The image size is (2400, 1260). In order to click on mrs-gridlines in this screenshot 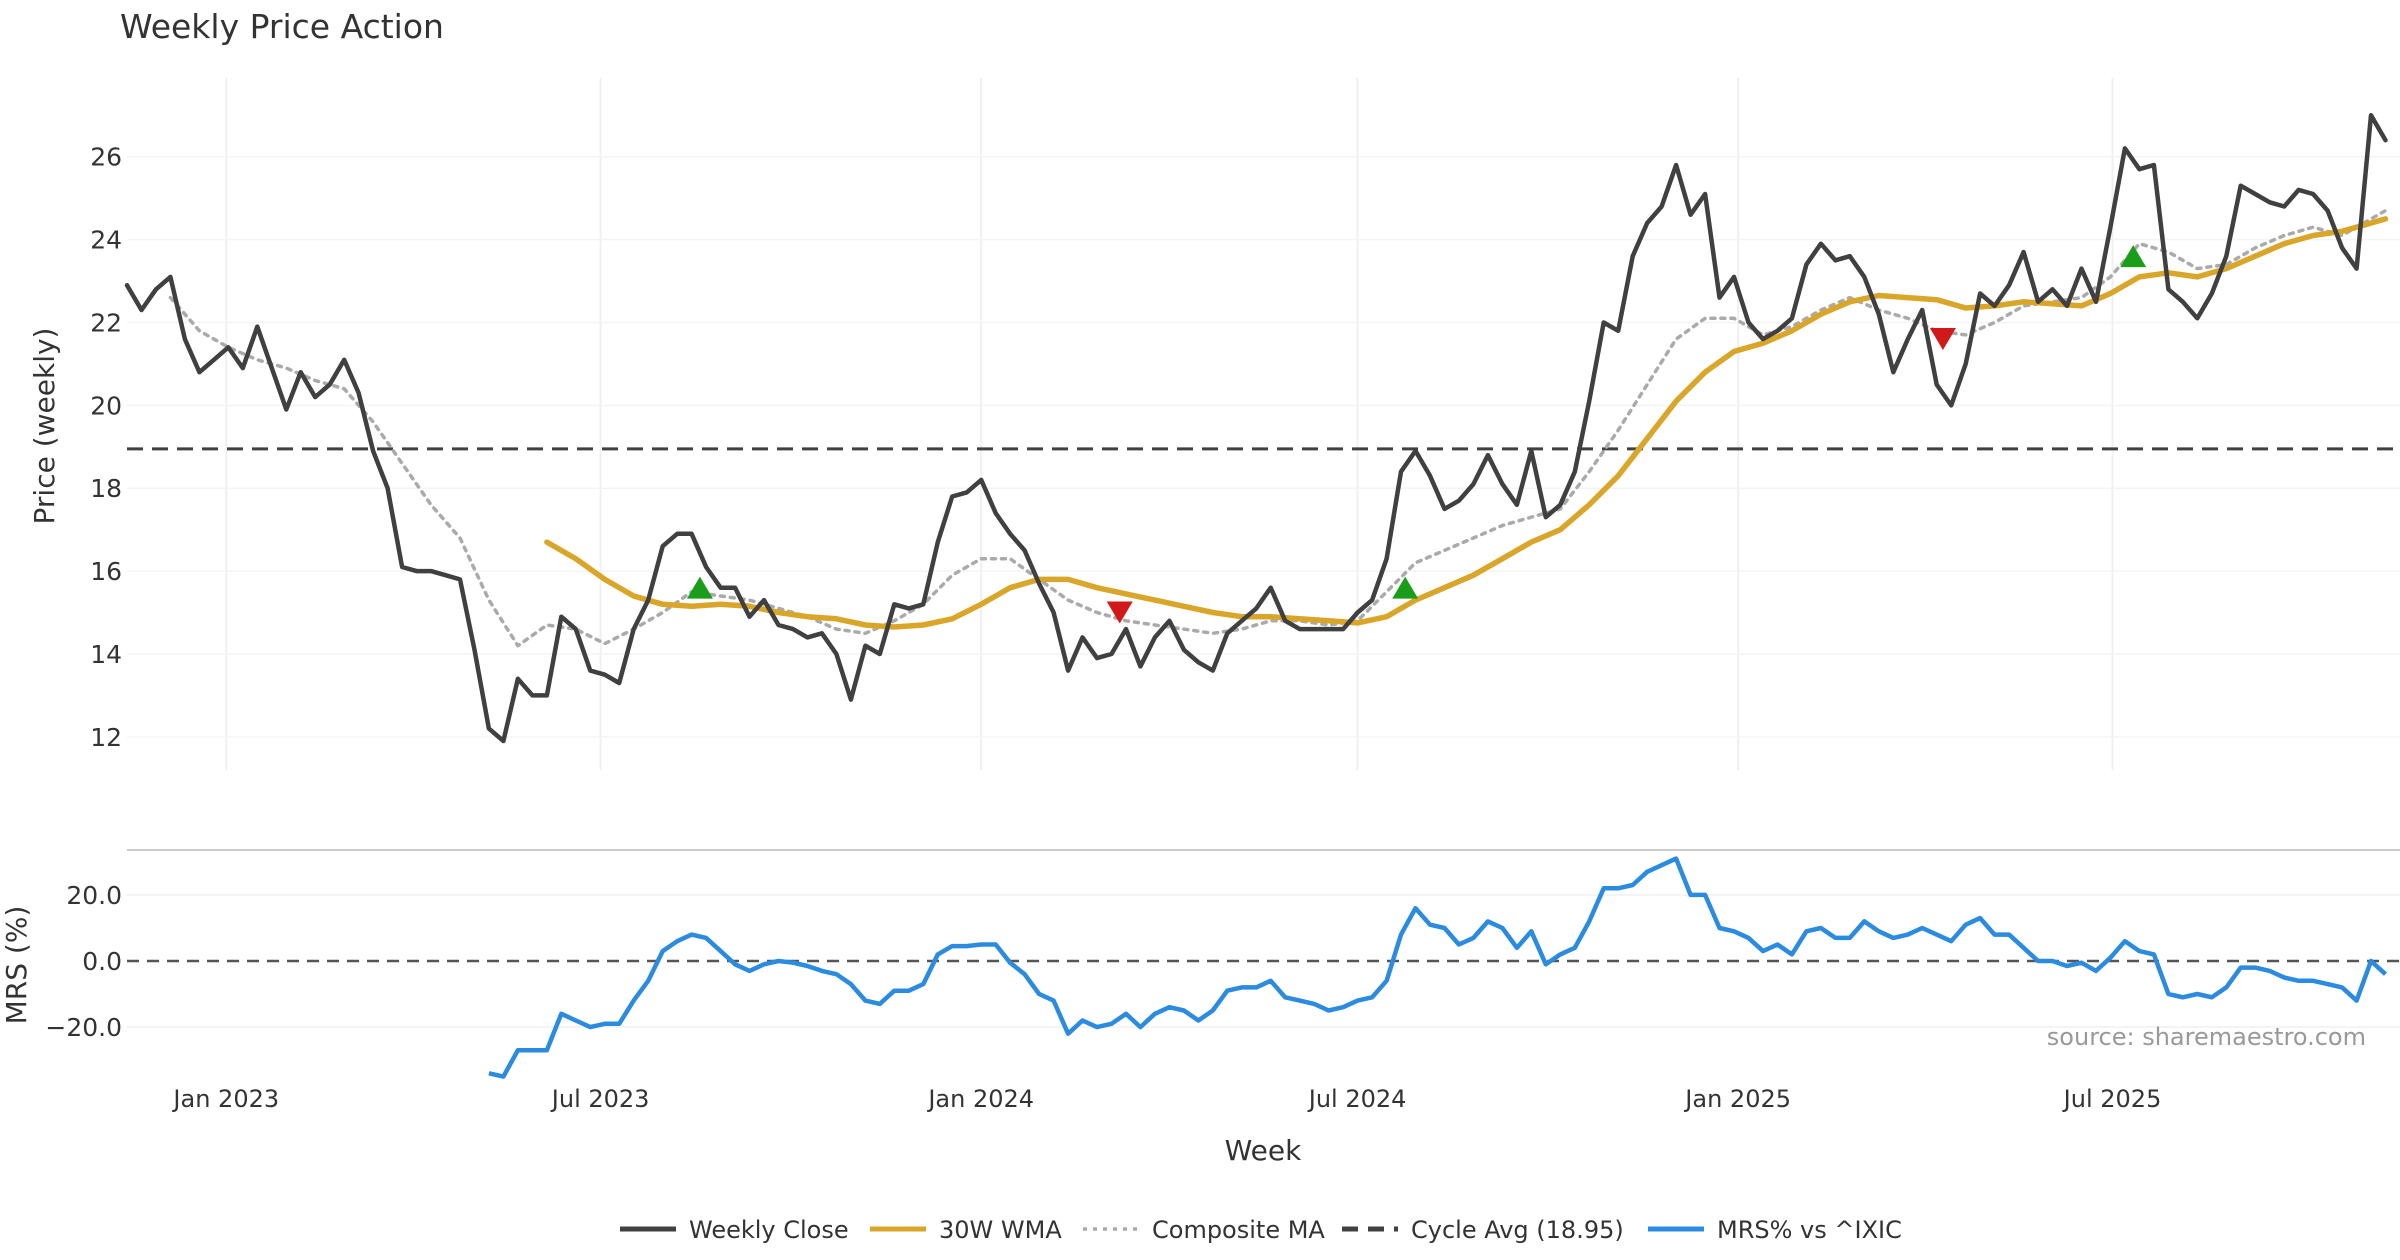, I will do `click(1263, 961)`.